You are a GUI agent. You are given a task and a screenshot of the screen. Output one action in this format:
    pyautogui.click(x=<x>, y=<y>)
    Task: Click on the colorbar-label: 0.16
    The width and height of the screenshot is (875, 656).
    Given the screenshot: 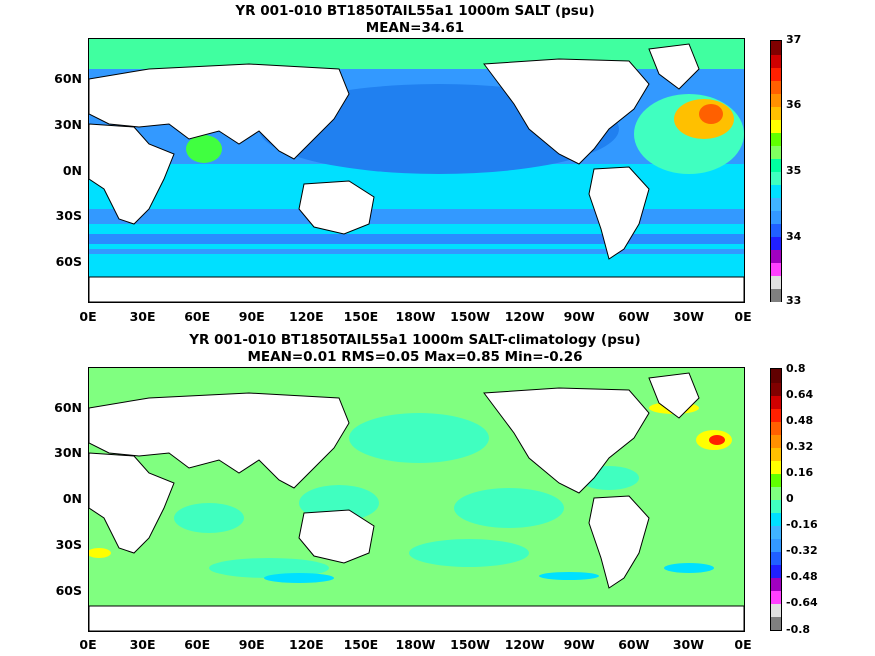 What is the action you would take?
    pyautogui.click(x=800, y=472)
    